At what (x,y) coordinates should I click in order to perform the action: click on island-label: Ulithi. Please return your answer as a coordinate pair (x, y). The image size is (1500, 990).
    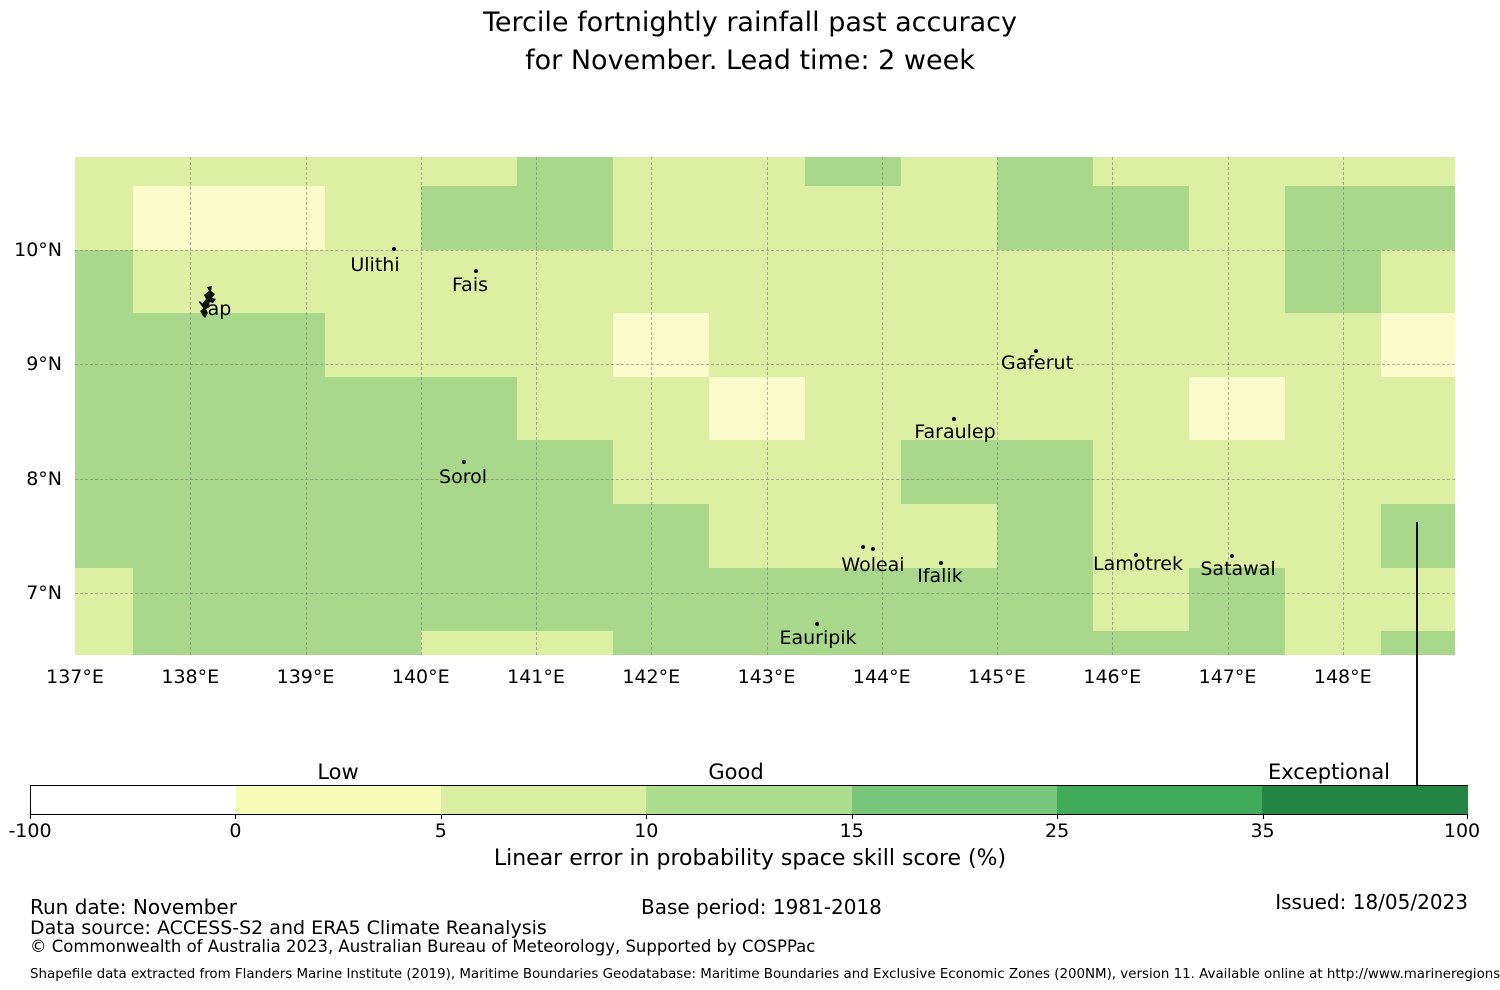
    Looking at the image, I should click on (375, 265).